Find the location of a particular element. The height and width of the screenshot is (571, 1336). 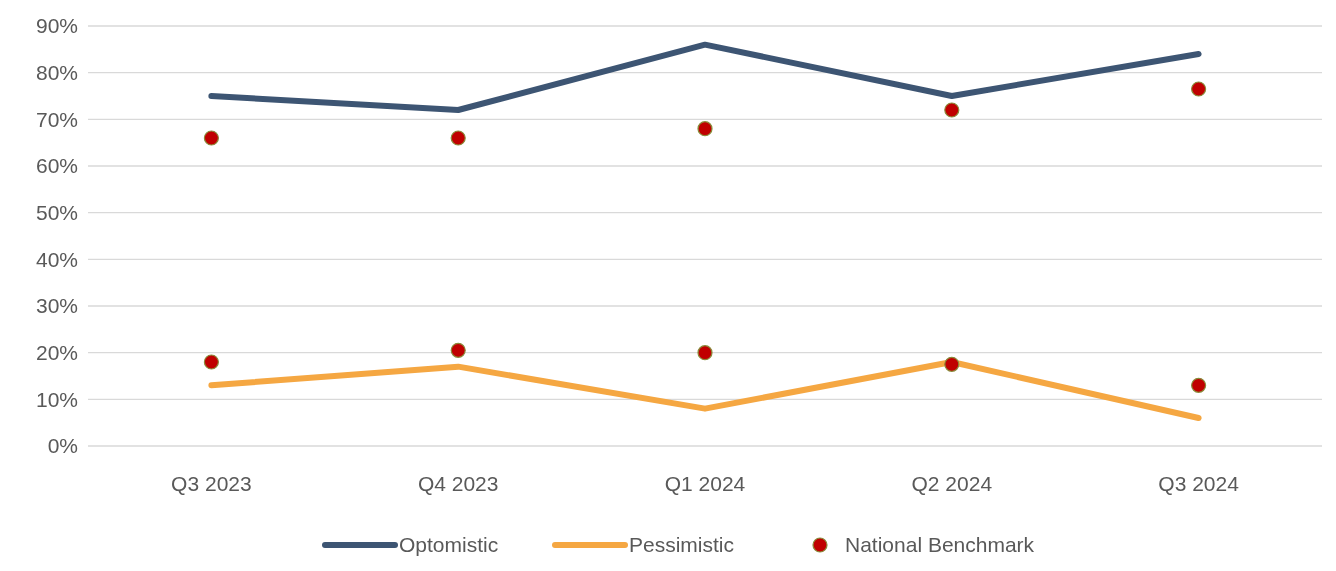

y-tick-label: 60% is located at coordinates (56, 166).